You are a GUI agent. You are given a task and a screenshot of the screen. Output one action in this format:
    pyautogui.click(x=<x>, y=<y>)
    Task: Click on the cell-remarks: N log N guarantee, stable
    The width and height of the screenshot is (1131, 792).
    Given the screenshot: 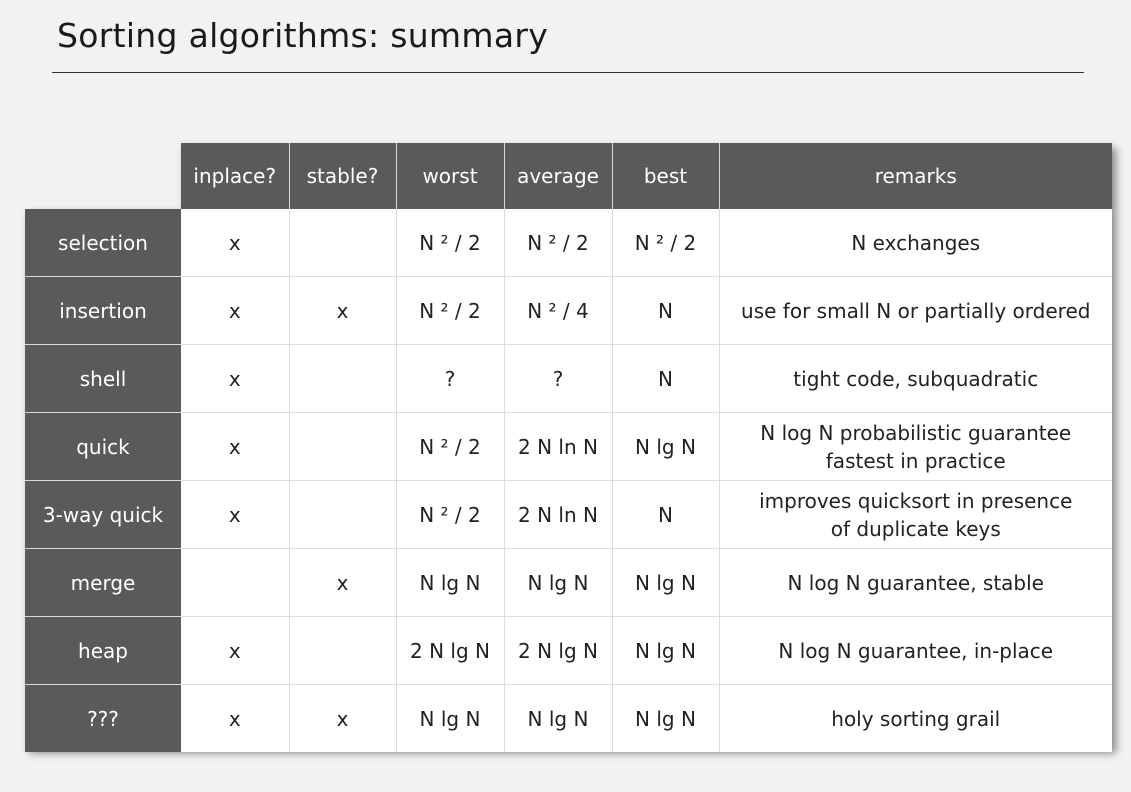 What is the action you would take?
    pyautogui.click(x=915, y=582)
    